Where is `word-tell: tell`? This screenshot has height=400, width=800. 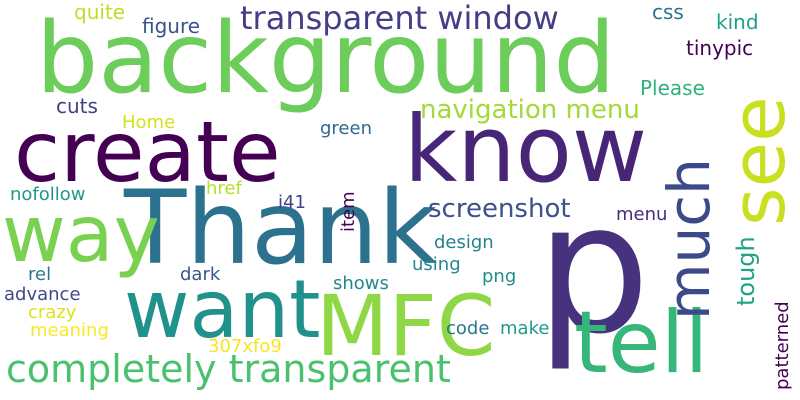
word-tell: tell is located at coordinates (641, 343).